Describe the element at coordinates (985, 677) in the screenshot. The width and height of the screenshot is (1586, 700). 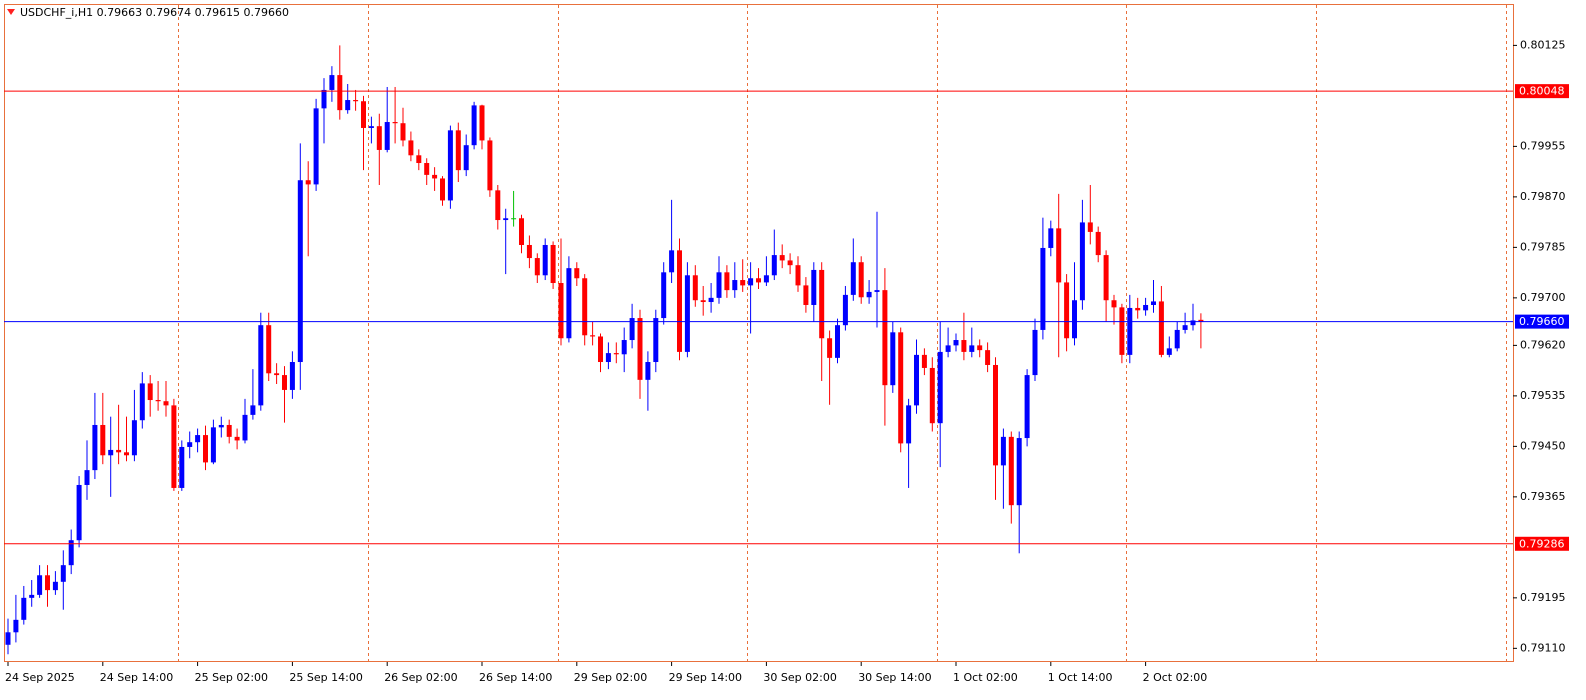
I see `x-tick-label: 1 Oct 02:00` at that location.